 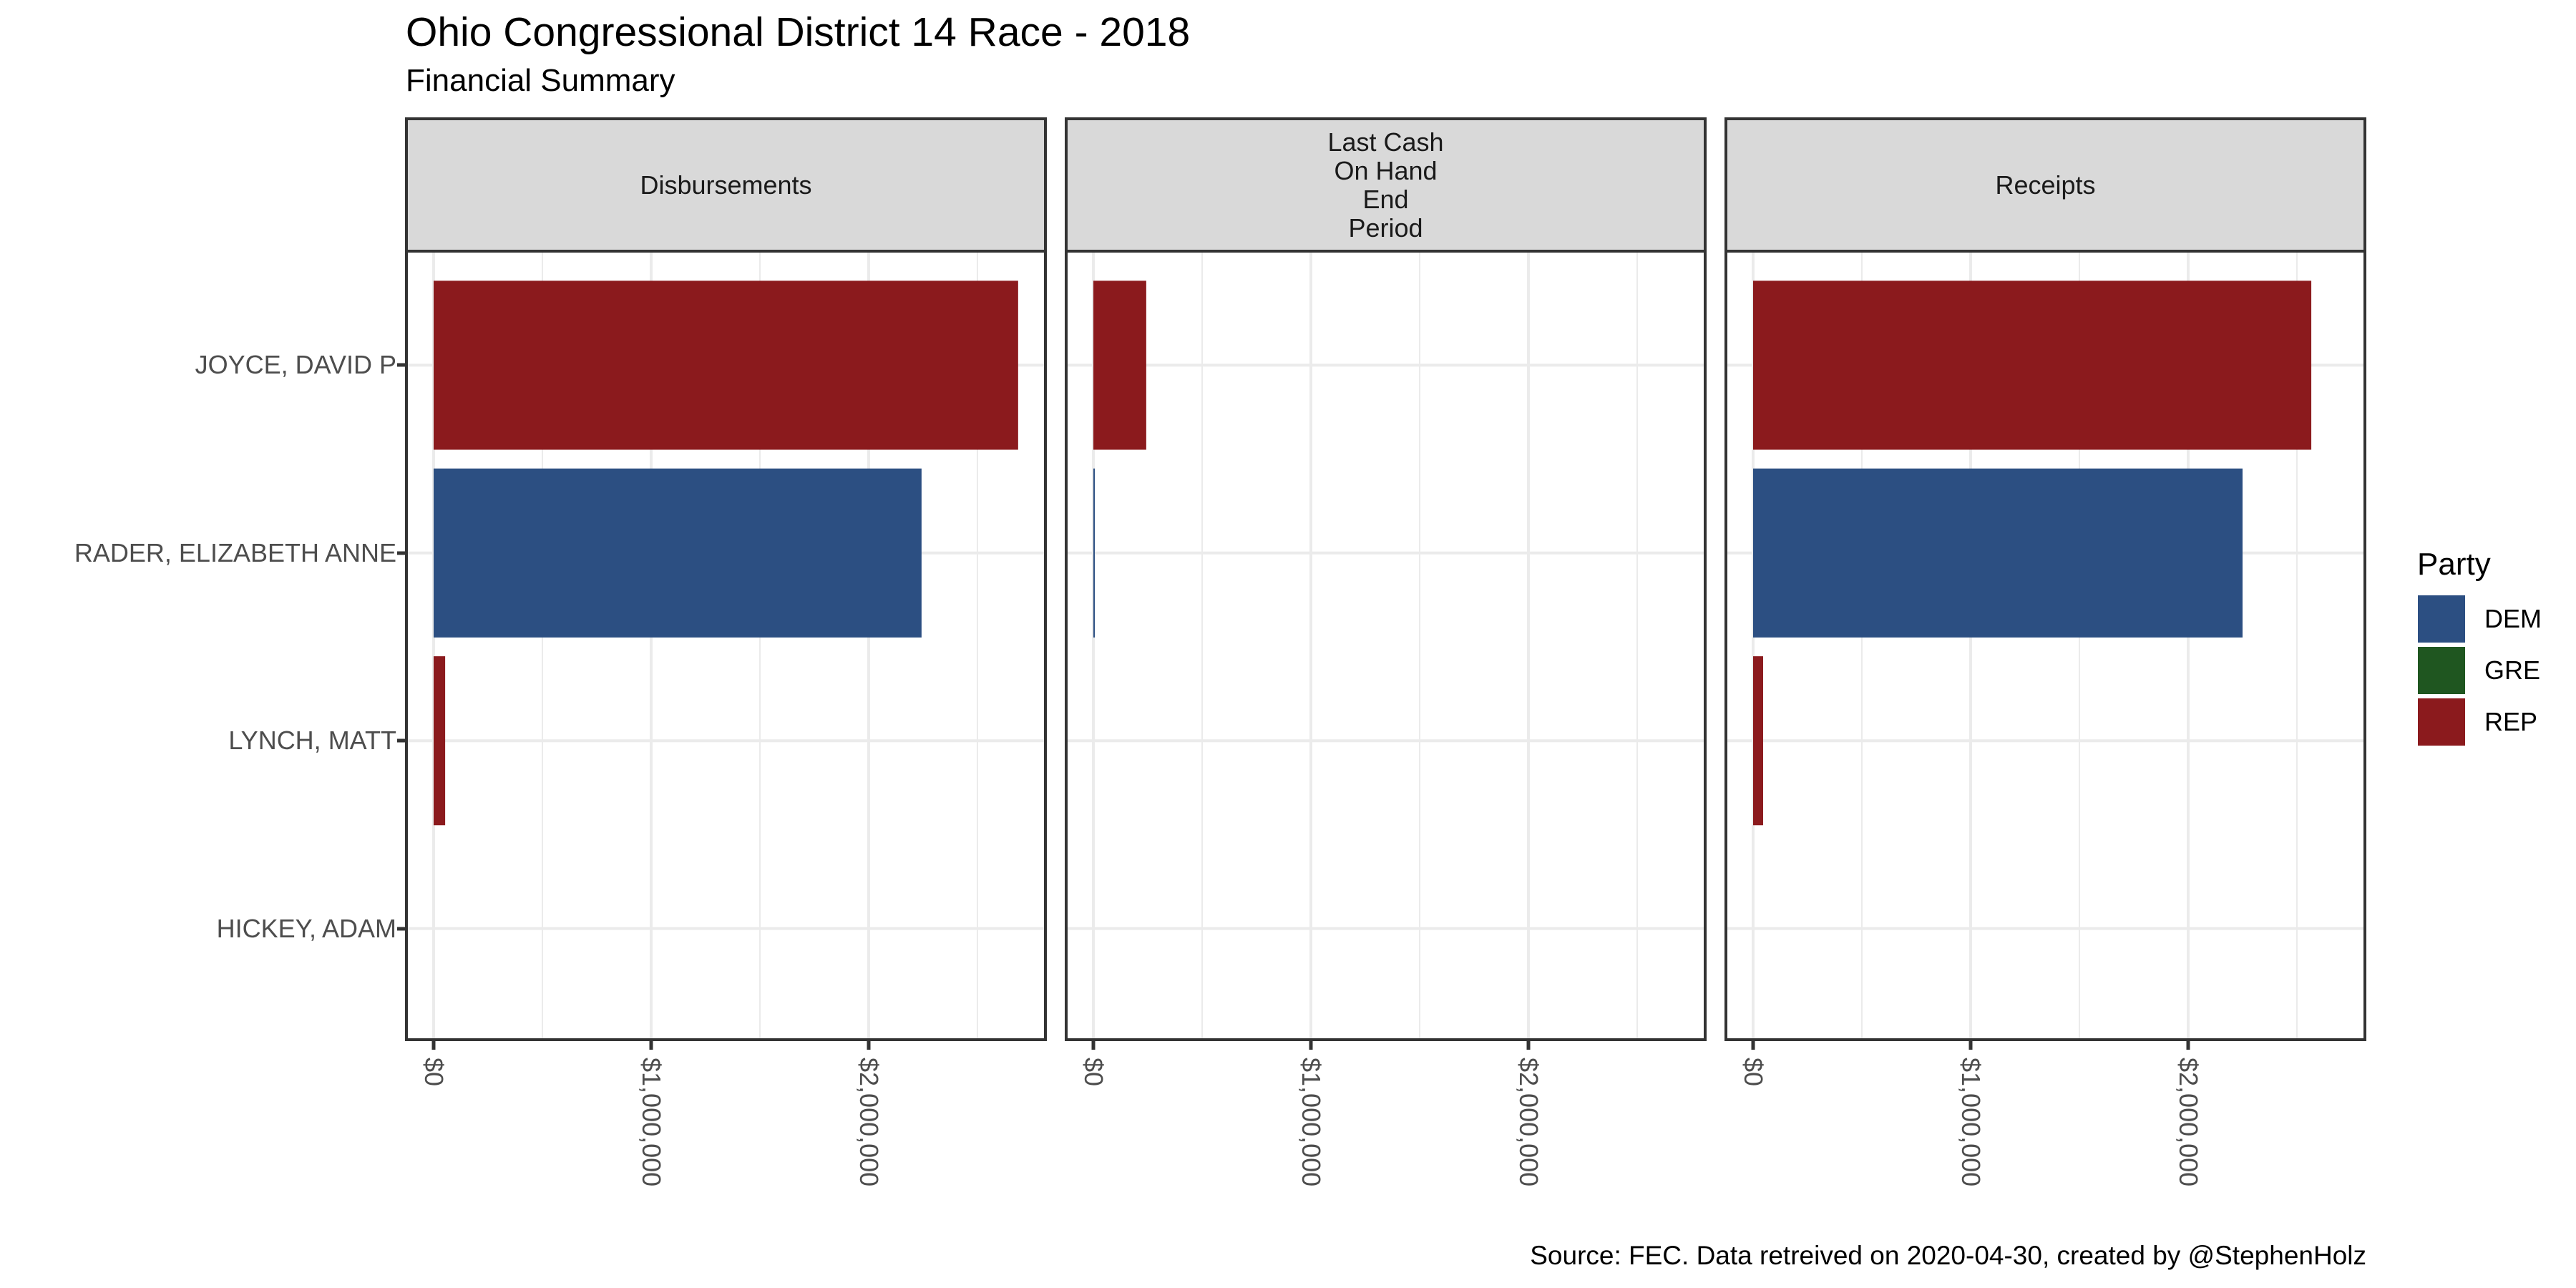 I want to click on facet-strip: Last Cash On Hand End Period, so click(x=1386, y=185).